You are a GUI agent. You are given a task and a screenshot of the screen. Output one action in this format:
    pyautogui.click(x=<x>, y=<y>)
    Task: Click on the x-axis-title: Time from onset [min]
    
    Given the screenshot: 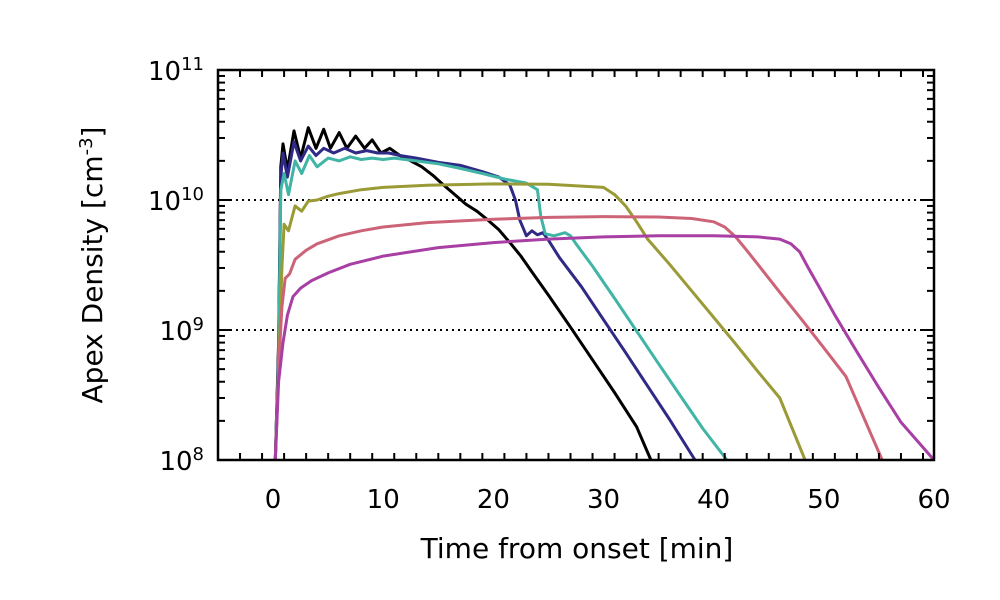 What is the action you would take?
    pyautogui.click(x=577, y=548)
    